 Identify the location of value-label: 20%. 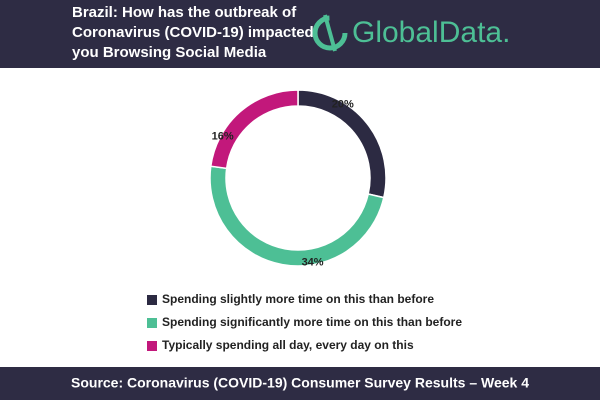
(343, 104).